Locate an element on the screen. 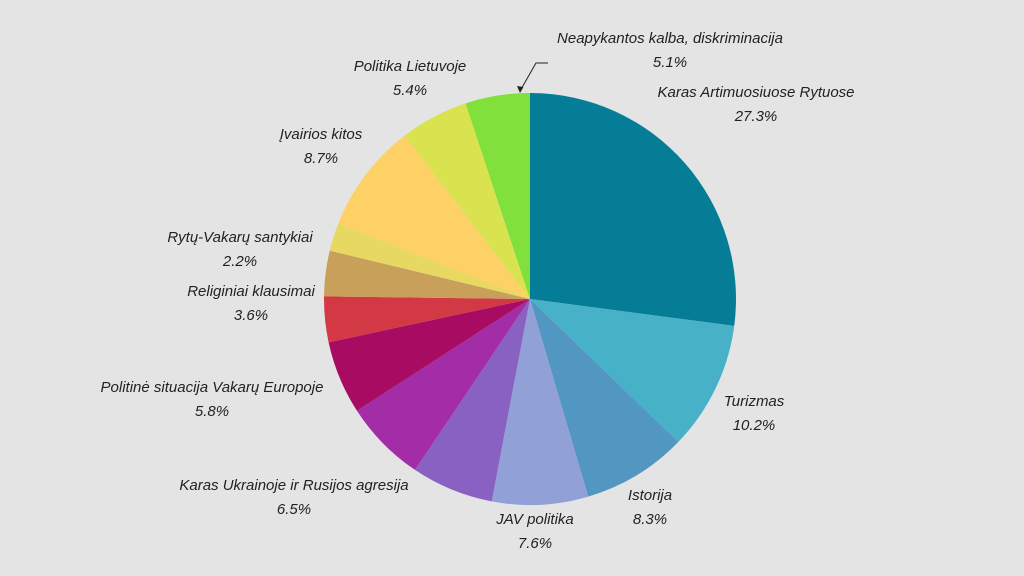 This screenshot has width=1024, height=576. slice-value-label: 8.3% is located at coordinates (650, 519).